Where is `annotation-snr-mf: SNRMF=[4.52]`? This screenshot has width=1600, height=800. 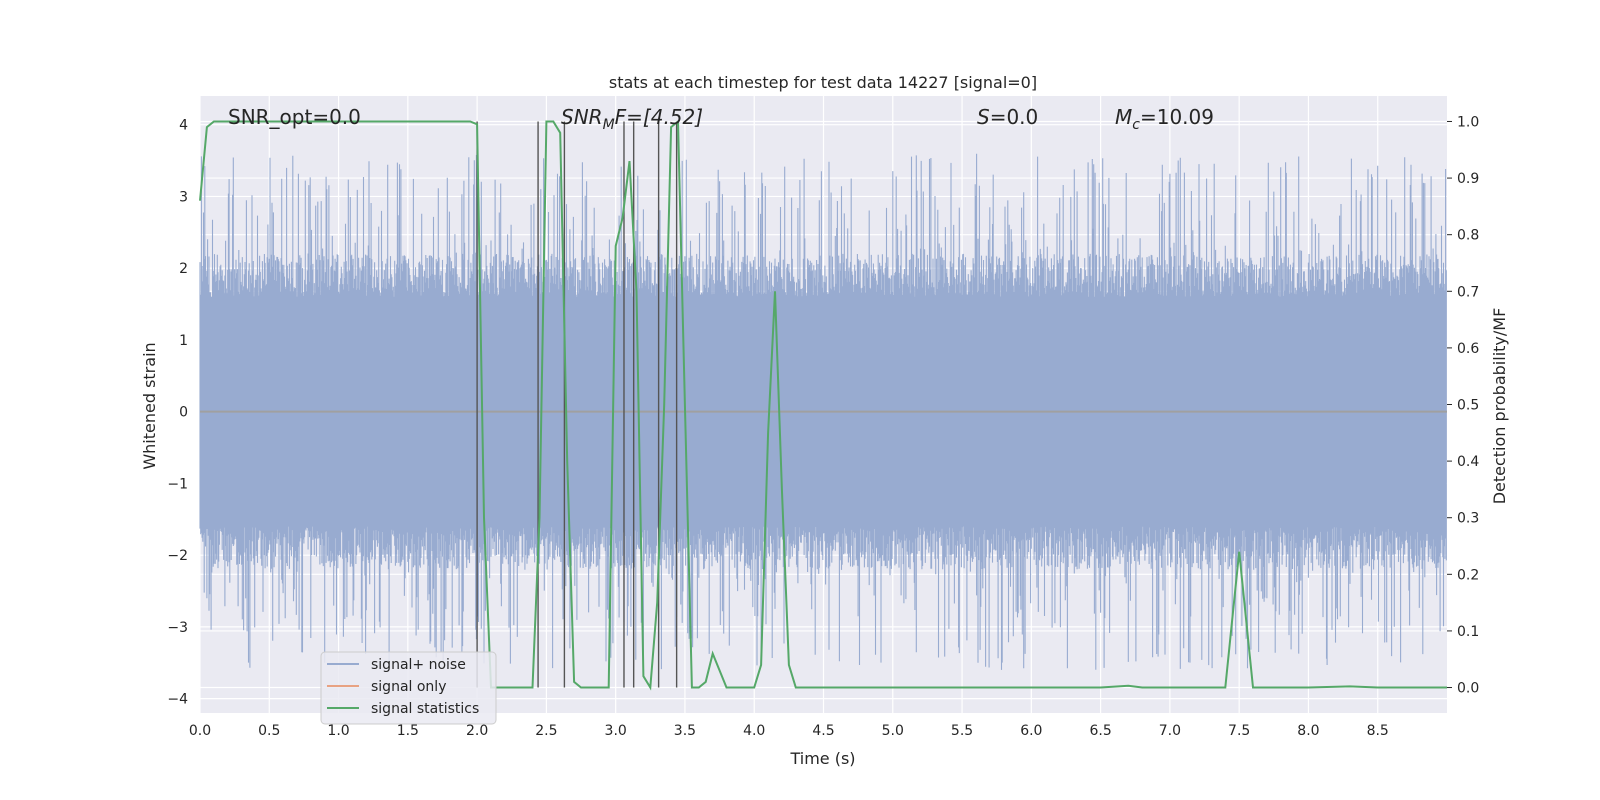 annotation-snr-mf: SNRMF=[4.52] is located at coordinates (632, 119).